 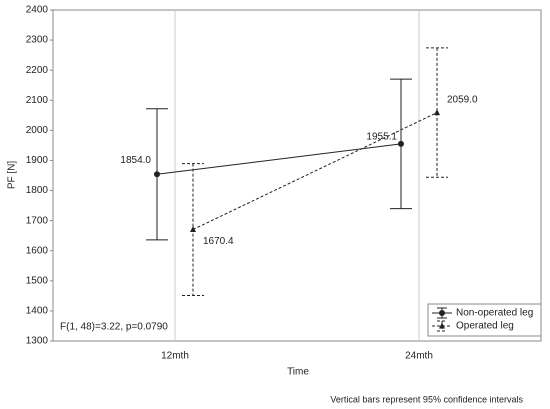 What do you see at coordinates (37, 220) in the screenshot?
I see `y-tick-label: 1700` at bounding box center [37, 220].